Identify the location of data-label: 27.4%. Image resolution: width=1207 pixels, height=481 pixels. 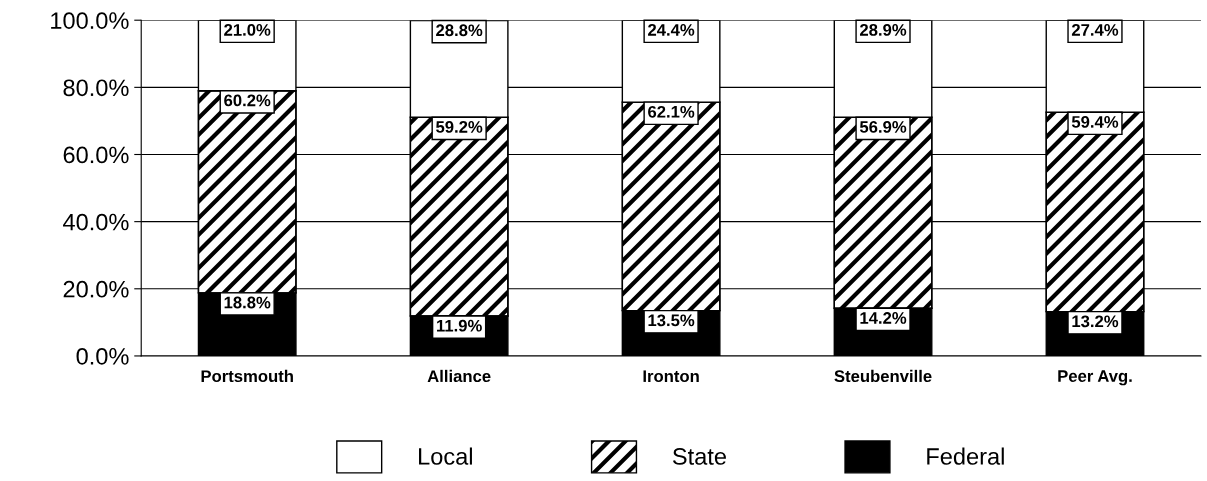
(1095, 30).